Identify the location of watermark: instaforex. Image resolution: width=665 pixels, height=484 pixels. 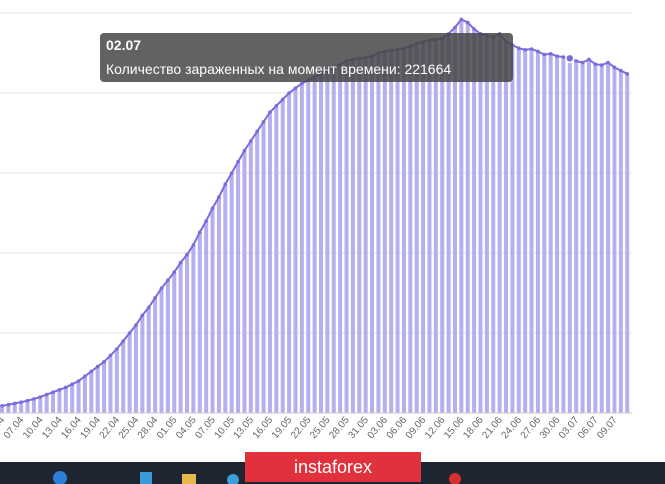
(333, 467).